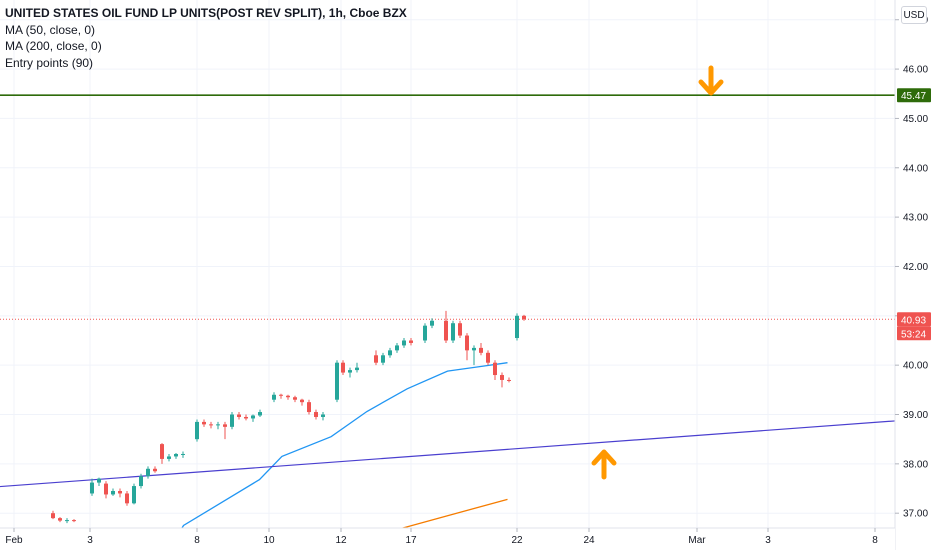 The image size is (932, 550). I want to click on y-tick-label: 45.00, so click(915, 119).